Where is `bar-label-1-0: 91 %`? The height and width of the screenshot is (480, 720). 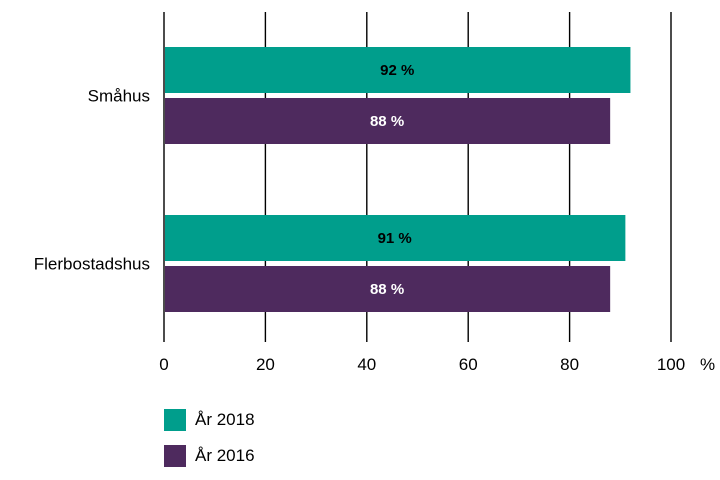
bar-label-1-0: 91 % is located at coordinates (395, 238).